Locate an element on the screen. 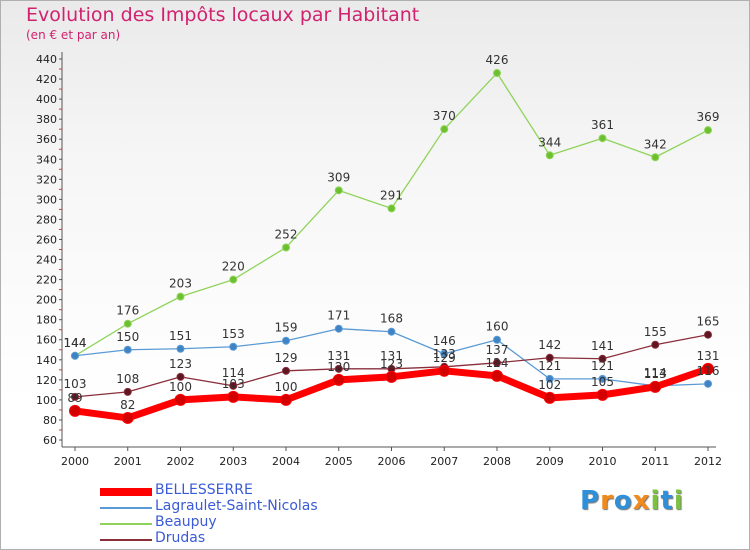  data-label: 220 is located at coordinates (233, 267).